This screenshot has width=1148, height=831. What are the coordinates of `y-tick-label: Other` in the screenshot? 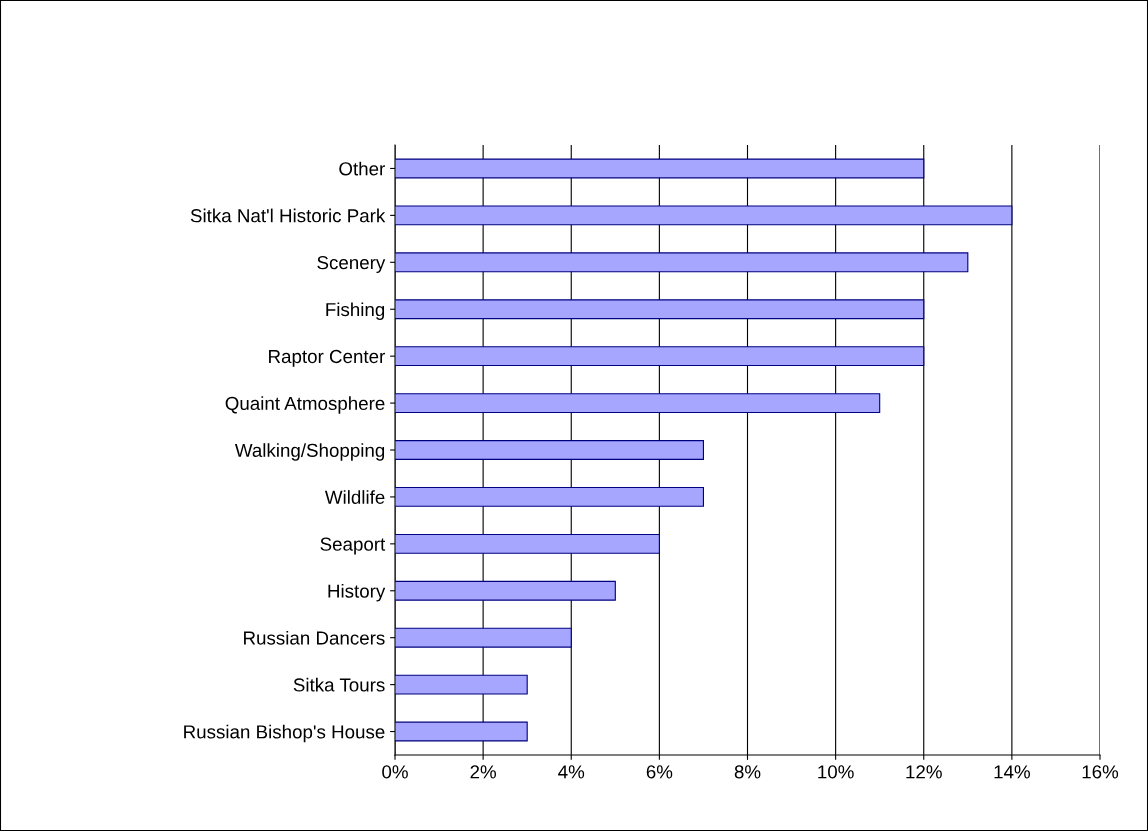 It's located at (362, 168).